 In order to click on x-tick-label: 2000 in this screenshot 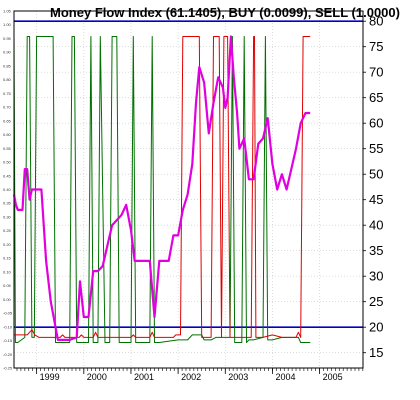, I will do `click(97, 377)`.